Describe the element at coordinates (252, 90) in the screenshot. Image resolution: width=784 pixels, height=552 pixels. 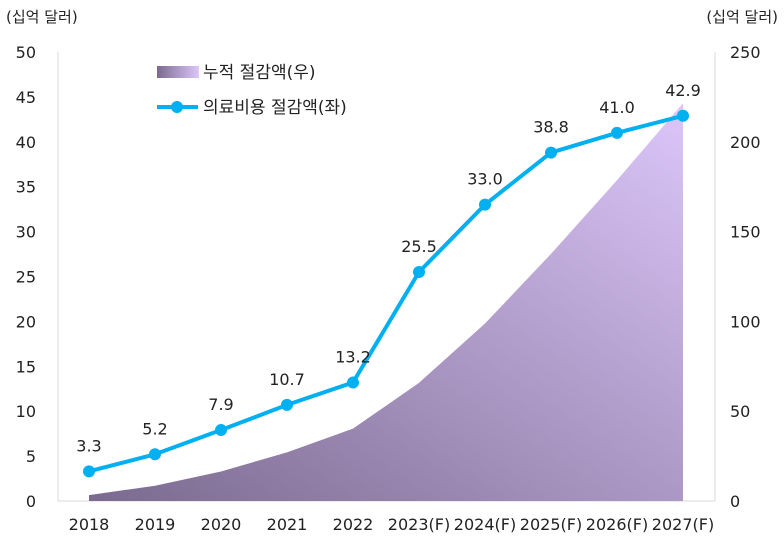
I see `legend: 누적 절감액(우) 의료비용 절감액(좌)` at that location.